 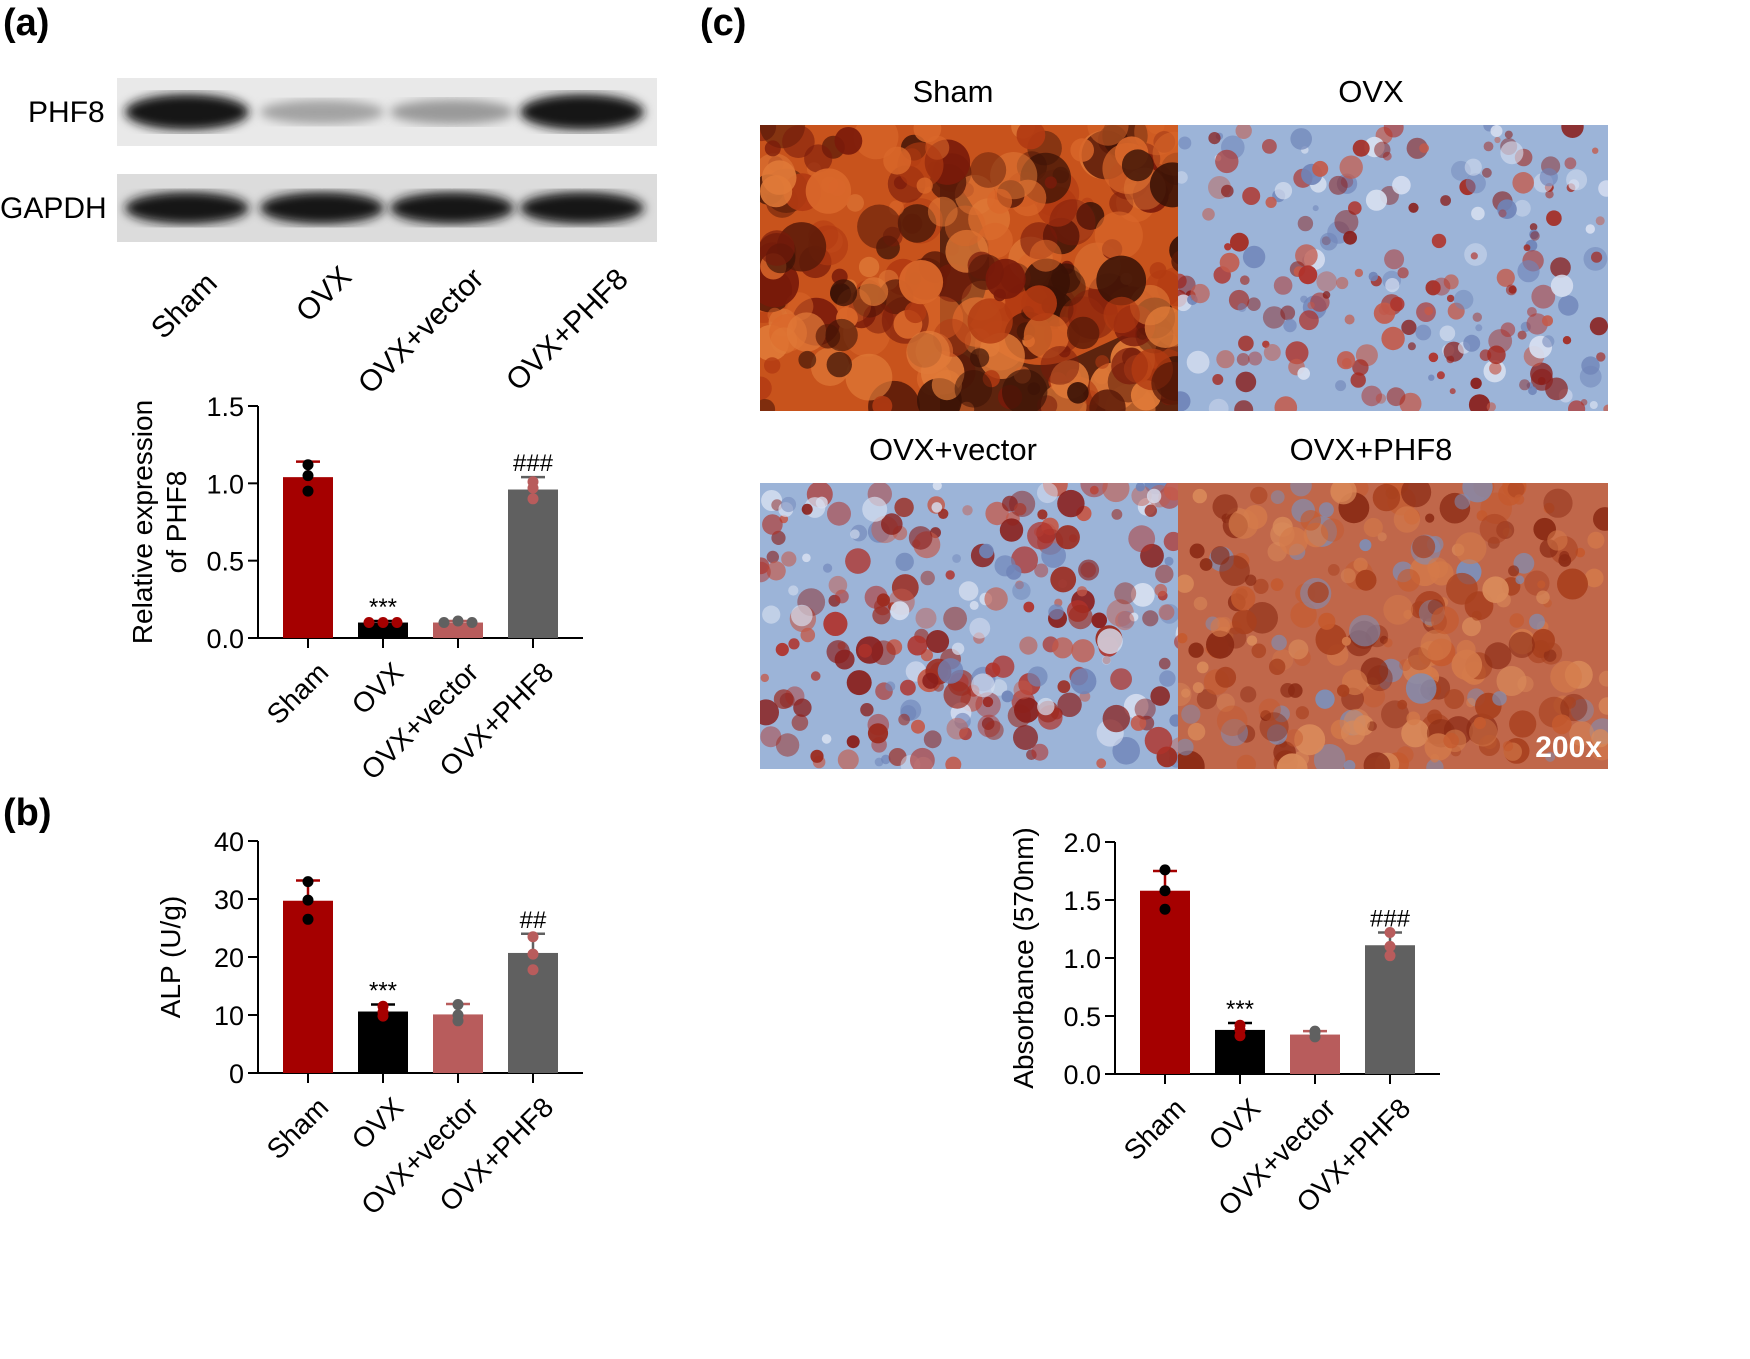 What do you see at coordinates (1082, 843) in the screenshot?
I see `y-tick-label: 2.0` at bounding box center [1082, 843].